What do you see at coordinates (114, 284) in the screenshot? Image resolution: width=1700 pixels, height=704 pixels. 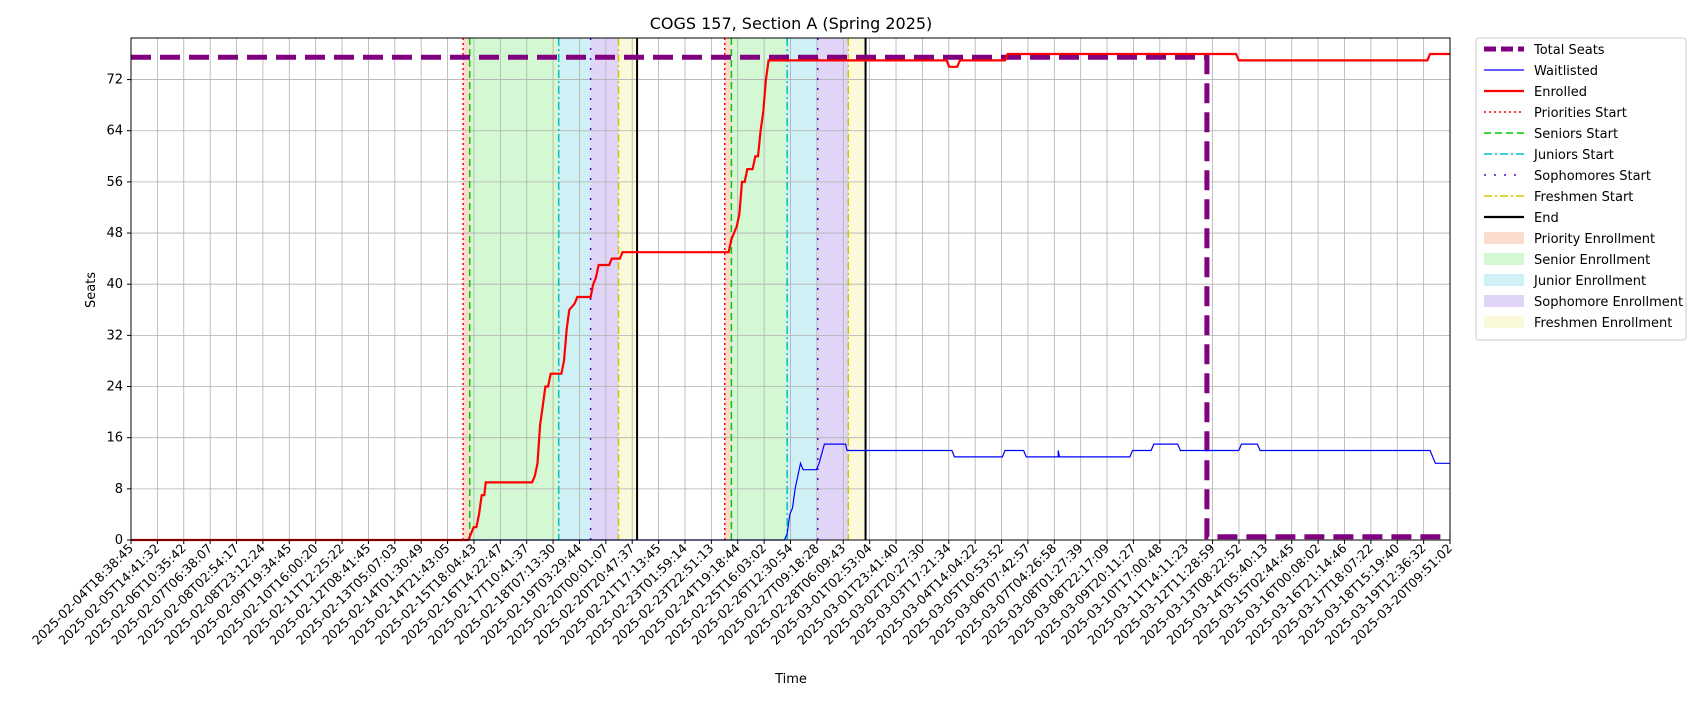 I see `y-tick-label: 40` at bounding box center [114, 284].